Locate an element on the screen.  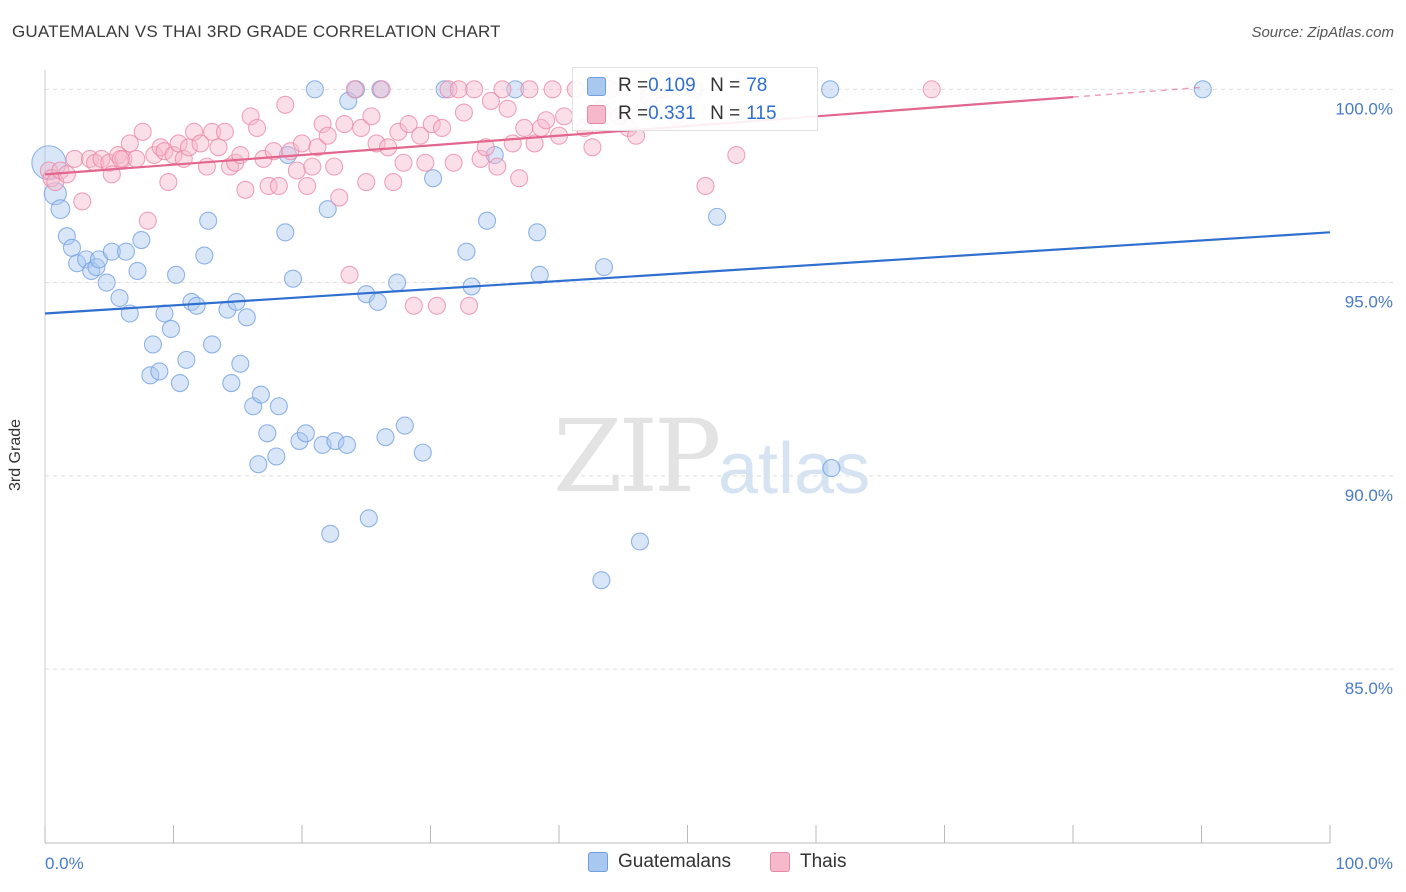
n-value: 78 is located at coordinates (757, 85).